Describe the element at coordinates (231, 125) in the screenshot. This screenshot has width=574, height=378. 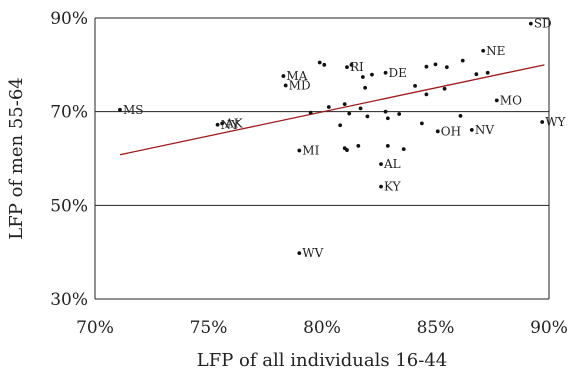
I see `point-label: NY` at that location.